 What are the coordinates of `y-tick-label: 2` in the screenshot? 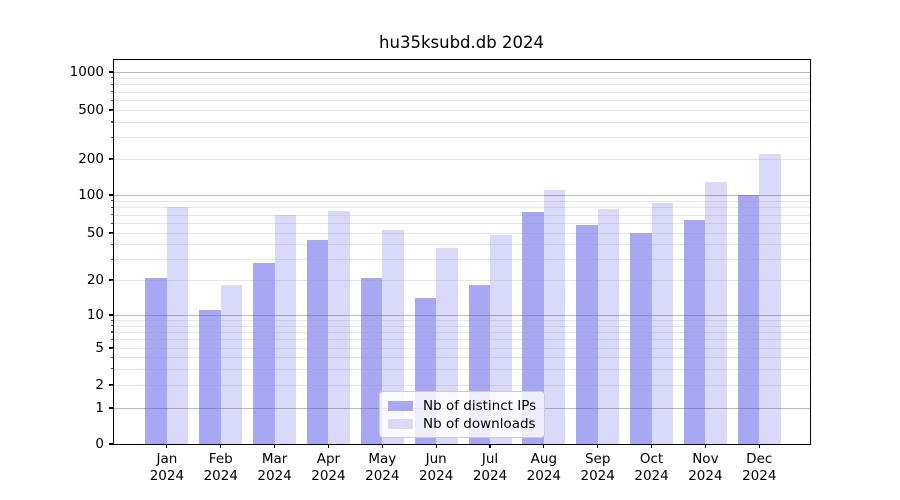 It's located at (99, 385).